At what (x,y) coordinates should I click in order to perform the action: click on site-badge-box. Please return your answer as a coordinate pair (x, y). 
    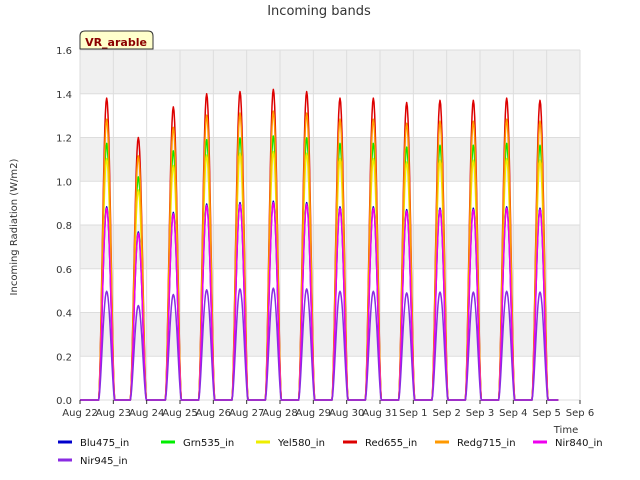
    Looking at the image, I should click on (116, 40).